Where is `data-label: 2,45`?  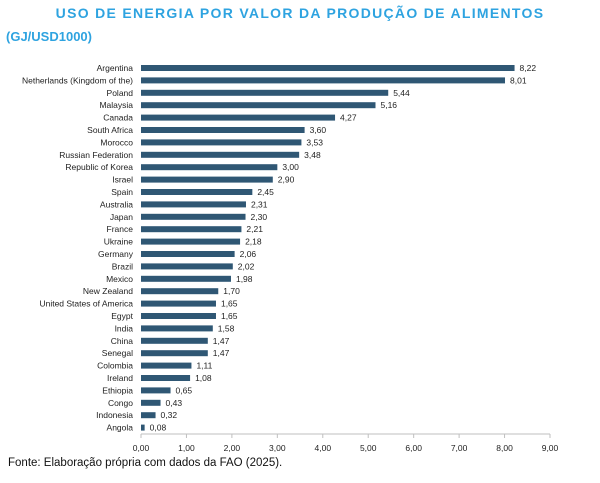 data-label: 2,45 is located at coordinates (265, 192).